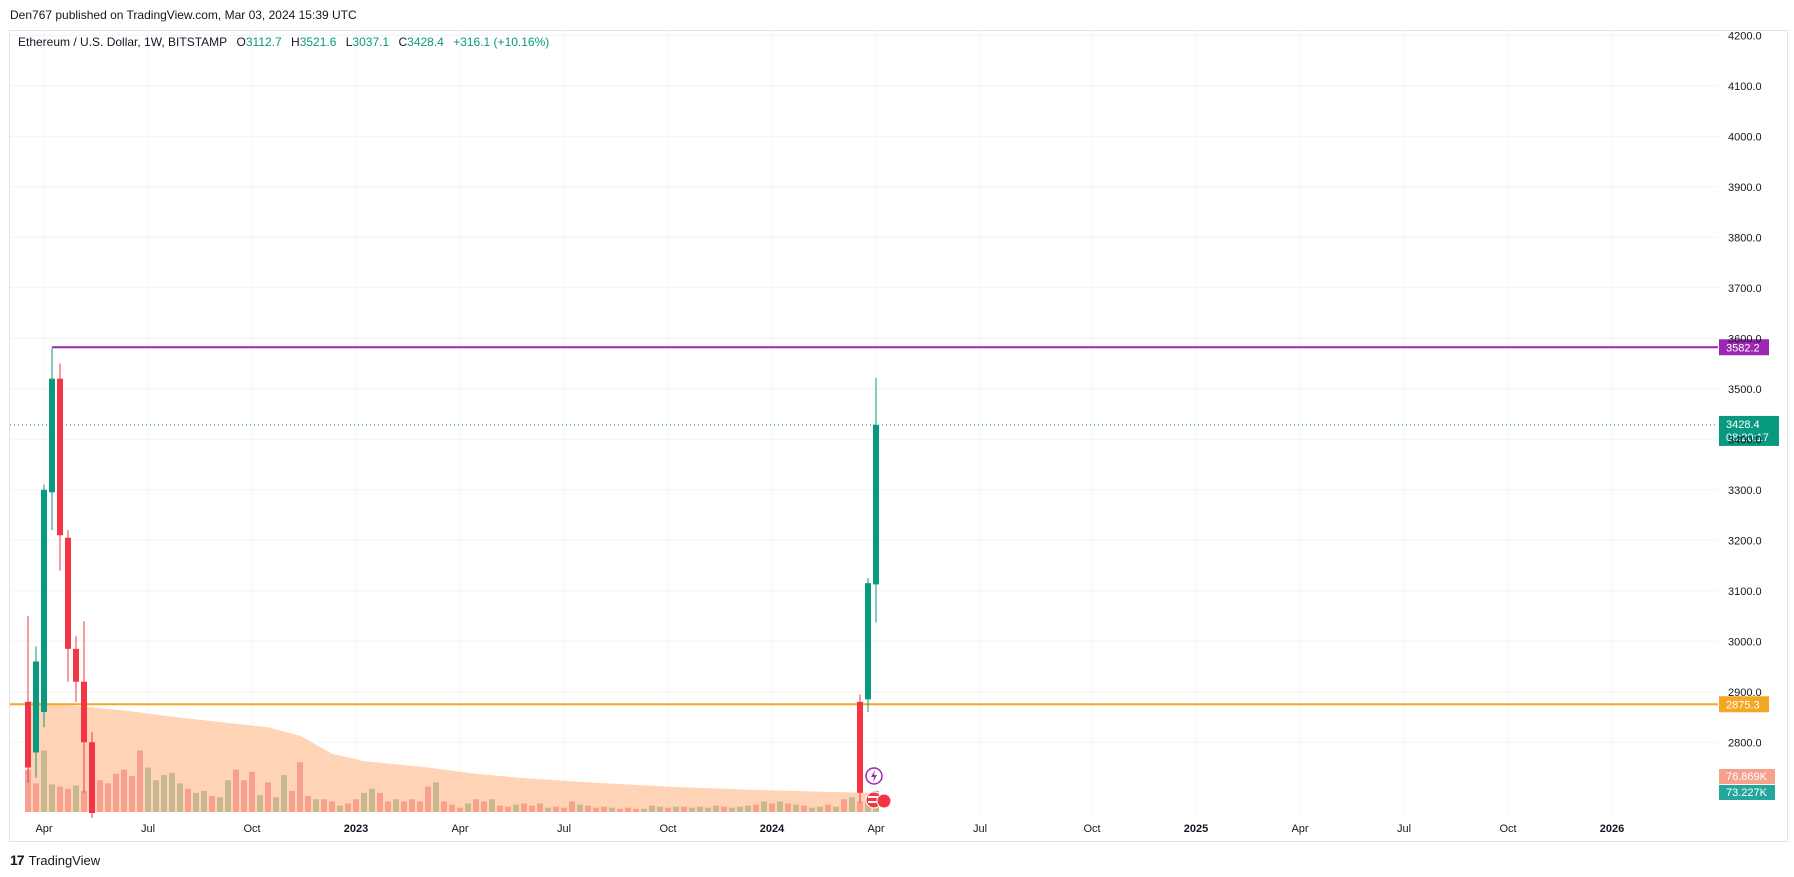  What do you see at coordinates (251, 829) in the screenshot?
I see `x-tick-label-2: Oct` at bounding box center [251, 829].